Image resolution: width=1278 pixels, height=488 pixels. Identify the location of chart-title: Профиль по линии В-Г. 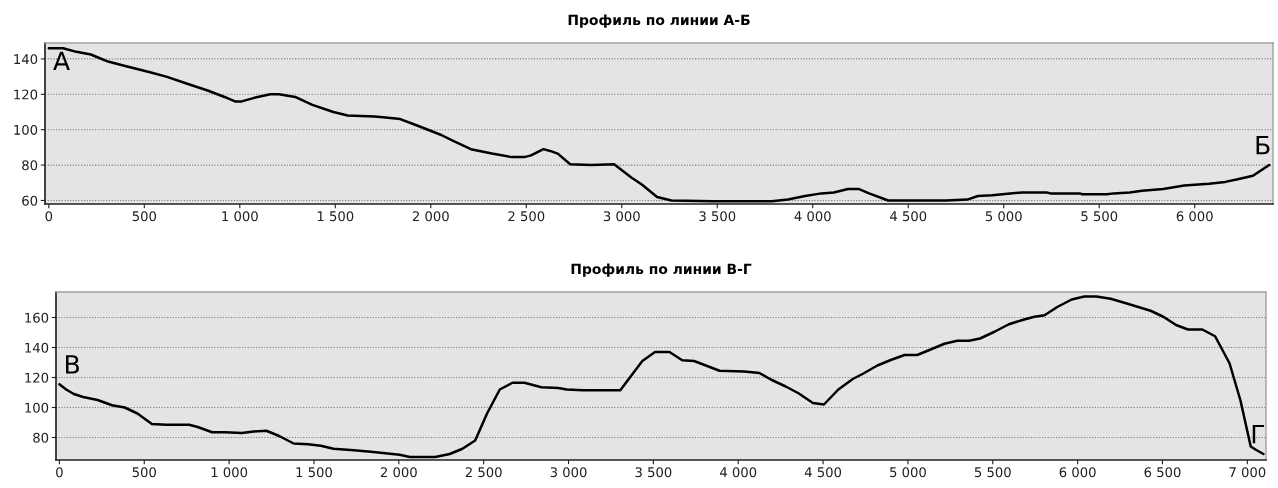
(661, 270).